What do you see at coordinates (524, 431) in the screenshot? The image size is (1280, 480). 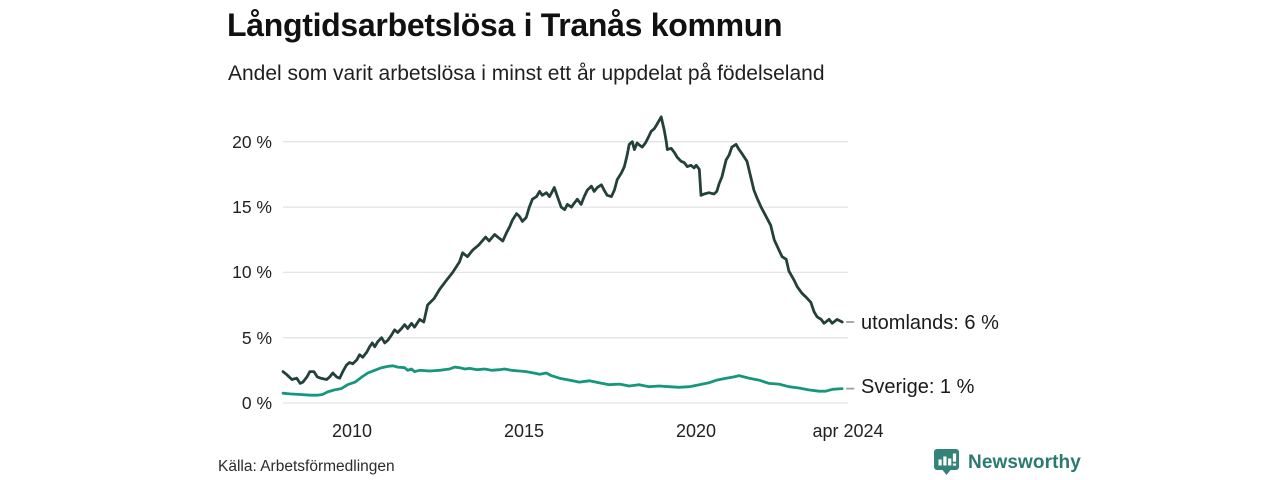 I see `x-tick-label-2015: 2015` at bounding box center [524, 431].